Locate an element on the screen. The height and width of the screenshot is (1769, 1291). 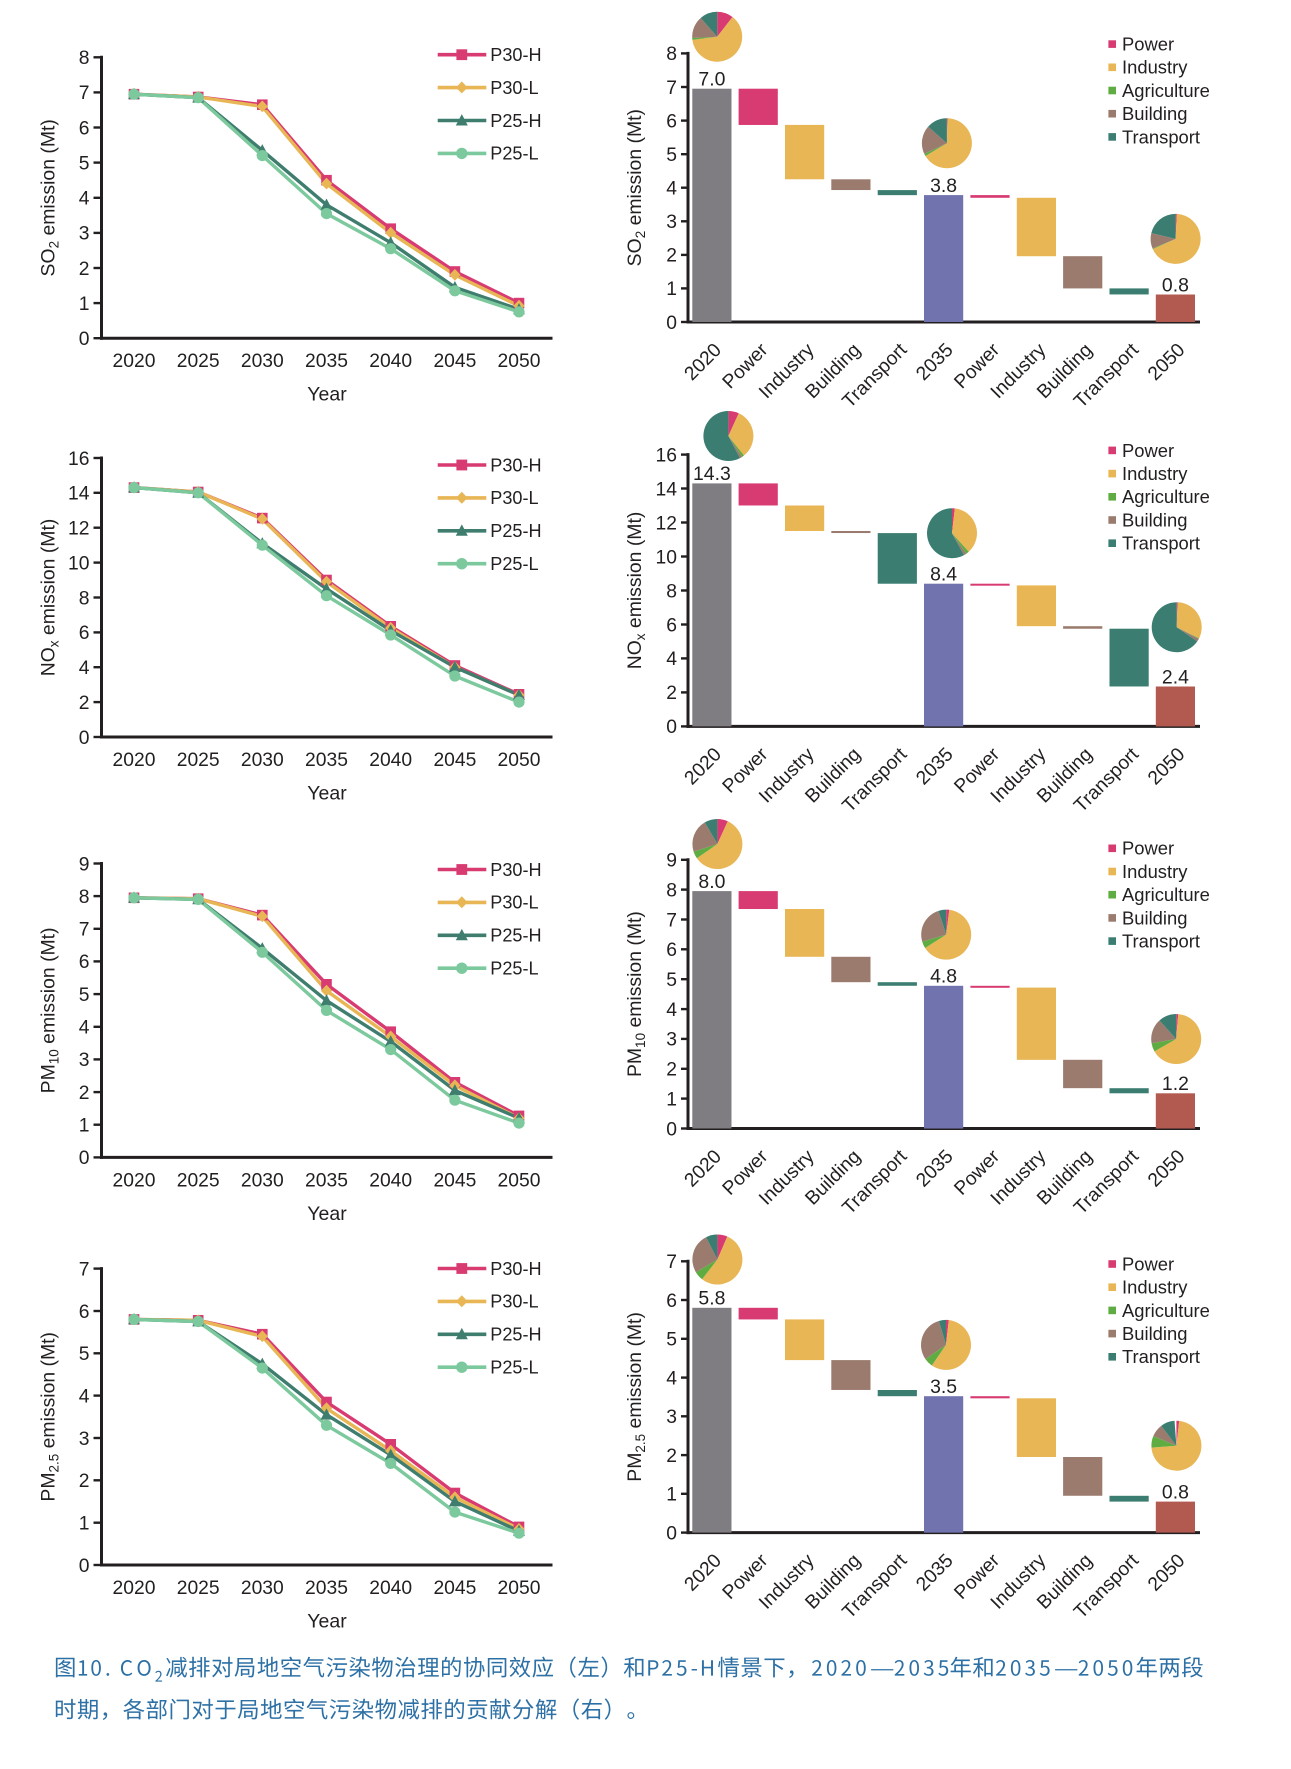
svg-text: 2035 is located at coordinates (326, 1588).